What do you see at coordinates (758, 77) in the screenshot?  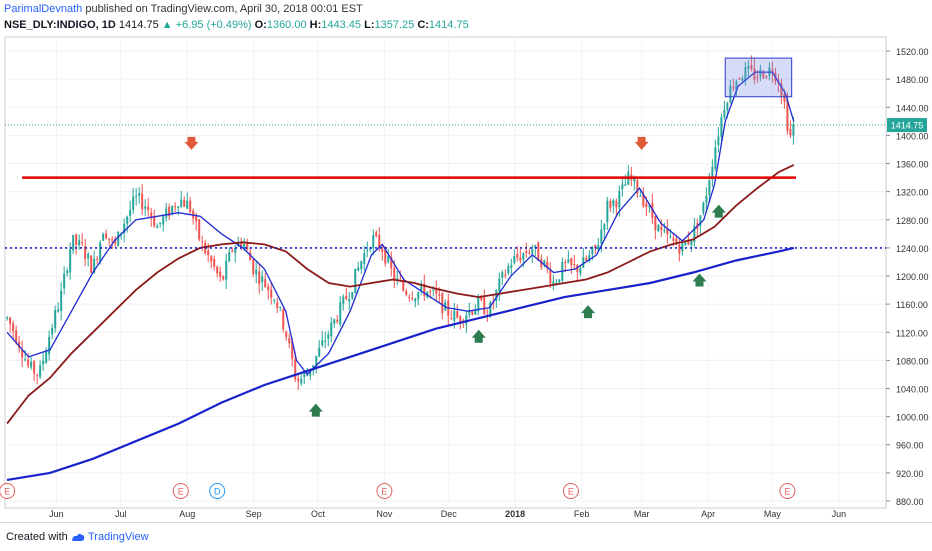 I see `consolidation-rectangle` at bounding box center [758, 77].